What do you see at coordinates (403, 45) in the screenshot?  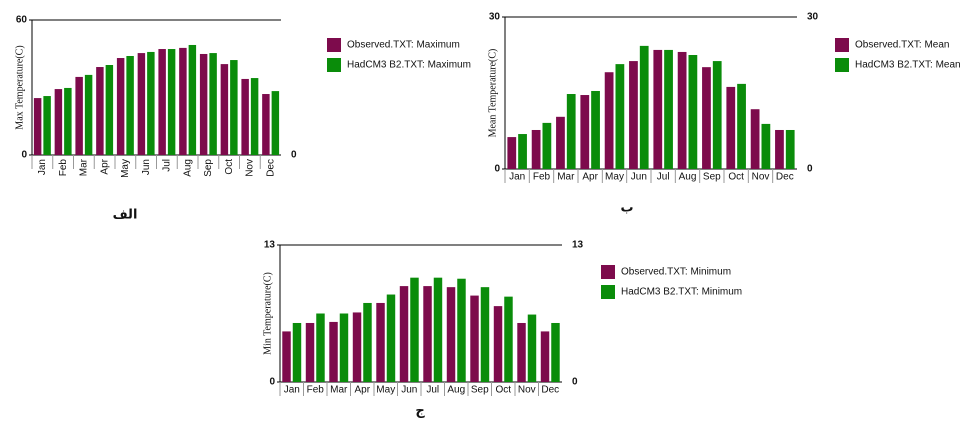 I see `legend-label: Observed.TXT: Maximum` at bounding box center [403, 45].